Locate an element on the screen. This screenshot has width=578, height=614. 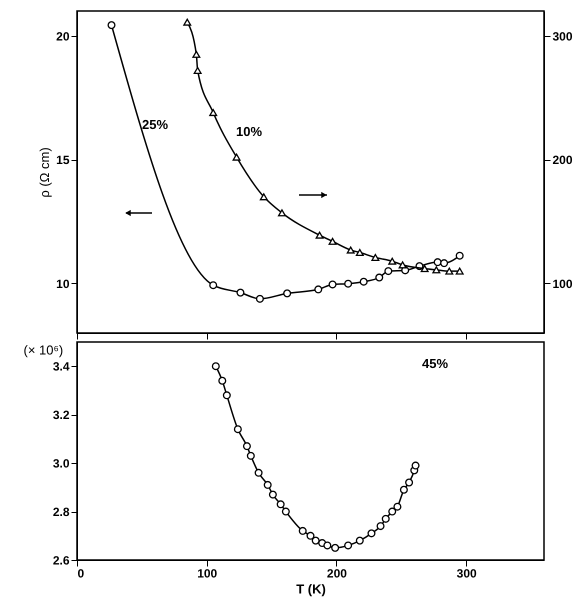
annotation: 25% is located at coordinates (155, 124).